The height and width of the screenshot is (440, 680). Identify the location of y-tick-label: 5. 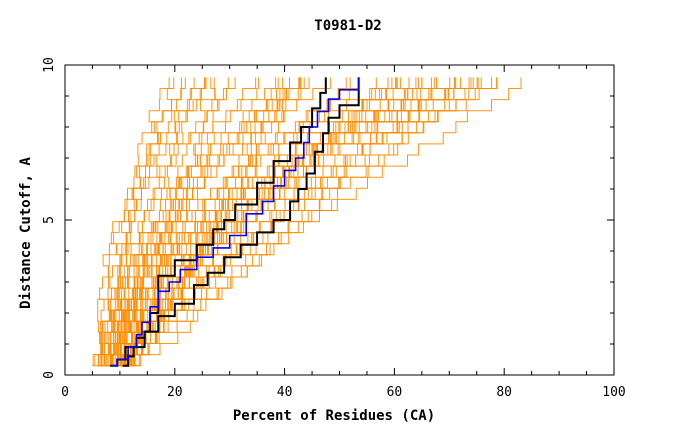
(49, 220).